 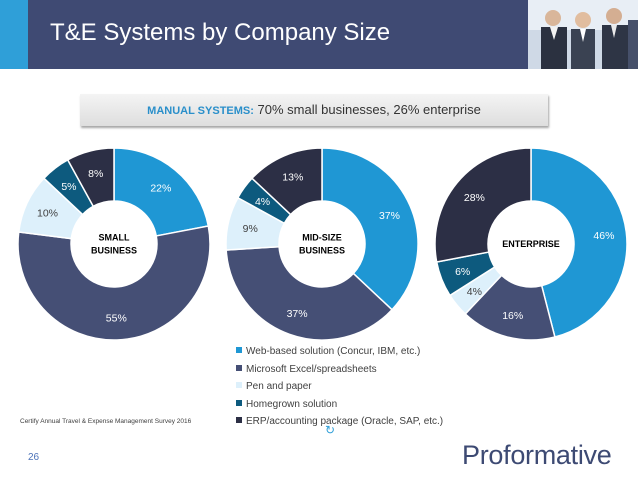 What do you see at coordinates (68, 187) in the screenshot?
I see `donut-1-data-label-homegrown: 5%` at bounding box center [68, 187].